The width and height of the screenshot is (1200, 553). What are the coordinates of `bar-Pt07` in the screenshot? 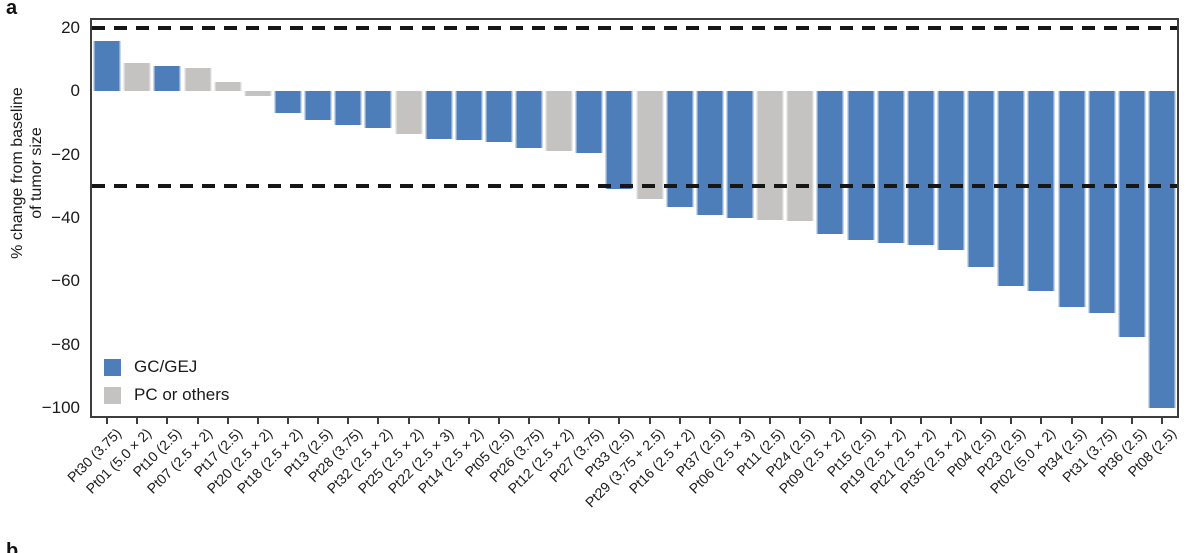 It's located at (197, 79).